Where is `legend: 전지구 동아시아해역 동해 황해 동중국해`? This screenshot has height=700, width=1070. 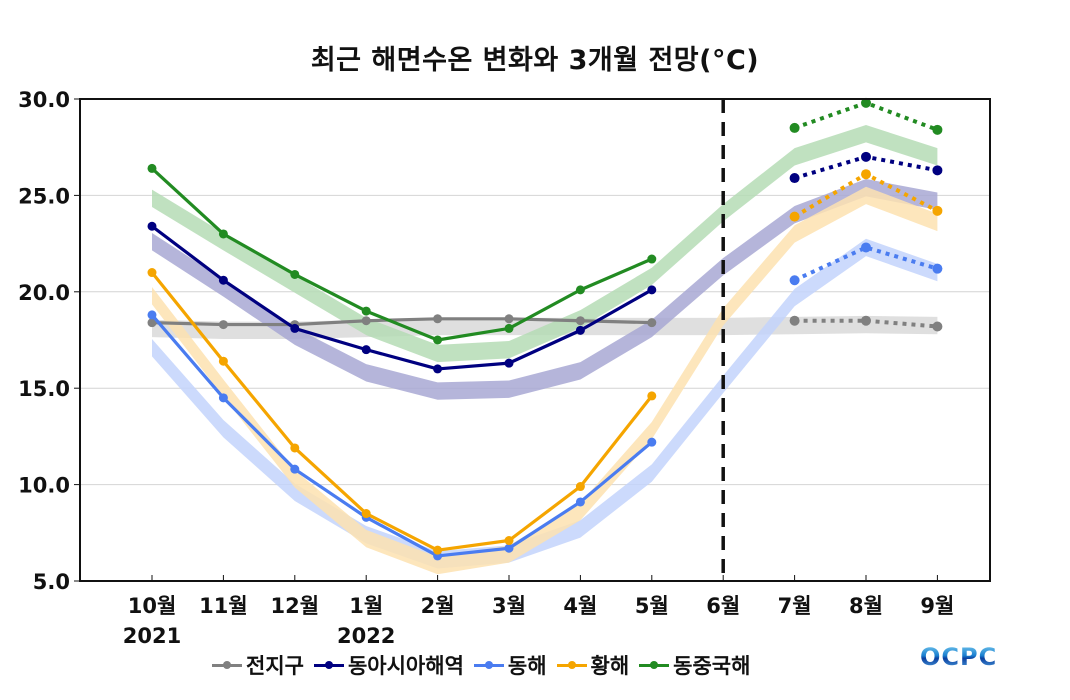 legend: 전지구 동아시아해역 동해 황해 동중국해 is located at coordinates (486, 665).